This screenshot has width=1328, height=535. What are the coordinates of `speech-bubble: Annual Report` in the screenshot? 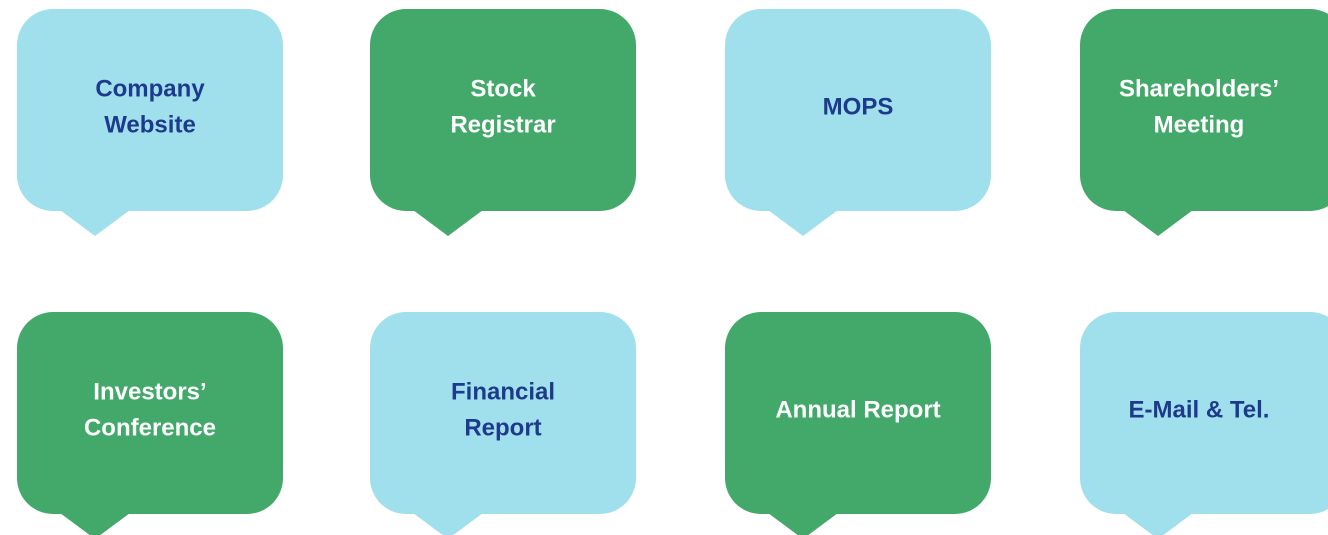 It's located at (858, 423).